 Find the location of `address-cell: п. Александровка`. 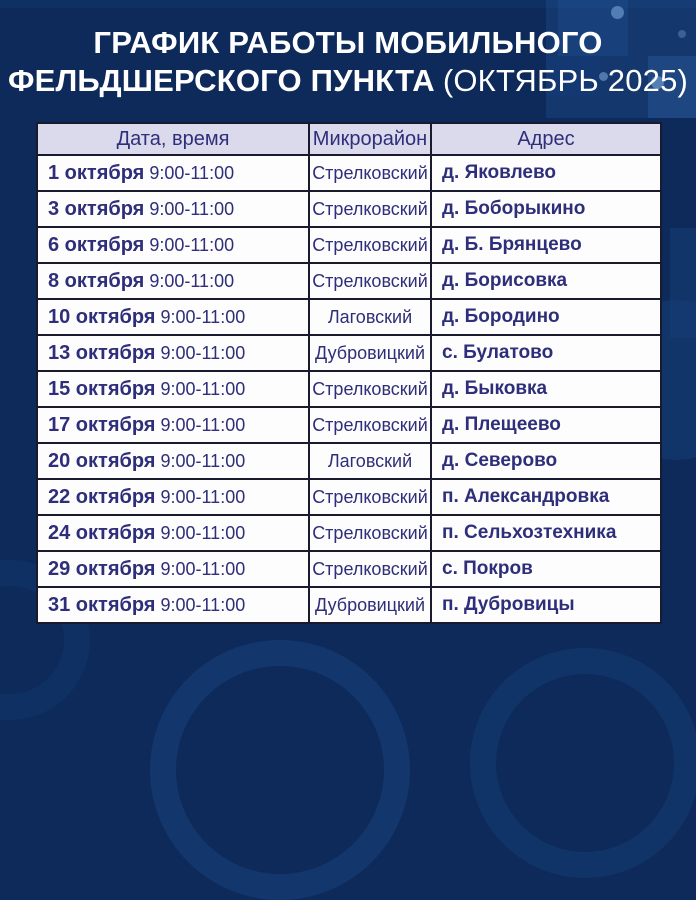

address-cell: п. Александровка is located at coordinates (546, 497).